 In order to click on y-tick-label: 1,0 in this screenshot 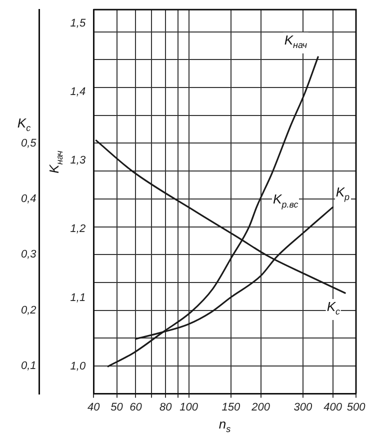, I will do `click(78, 366)`.